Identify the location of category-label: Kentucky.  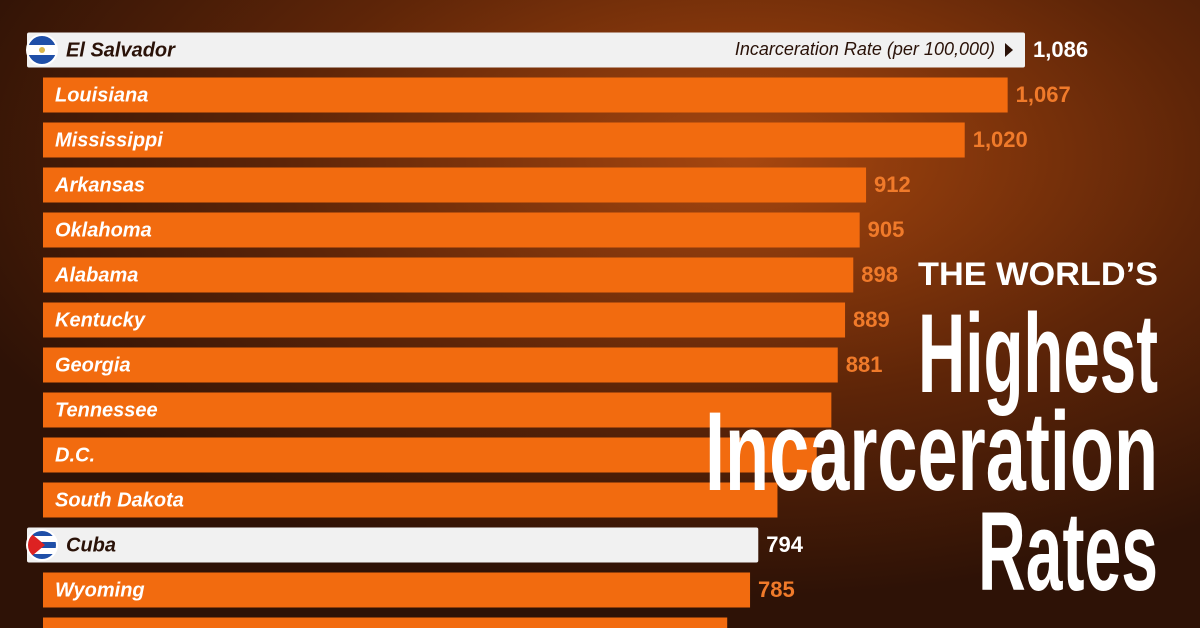
(100, 320).